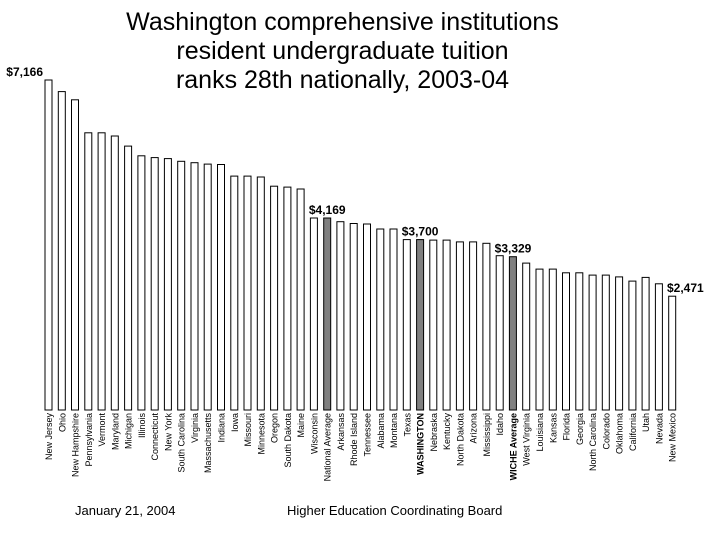  I want to click on tick-label-kentucky: Kentucky, so click(447, 432).